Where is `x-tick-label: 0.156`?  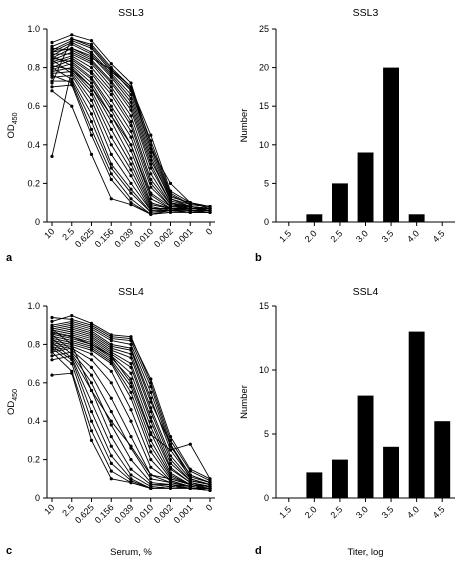 x-tick-label: 0.156 is located at coordinates (104, 237).